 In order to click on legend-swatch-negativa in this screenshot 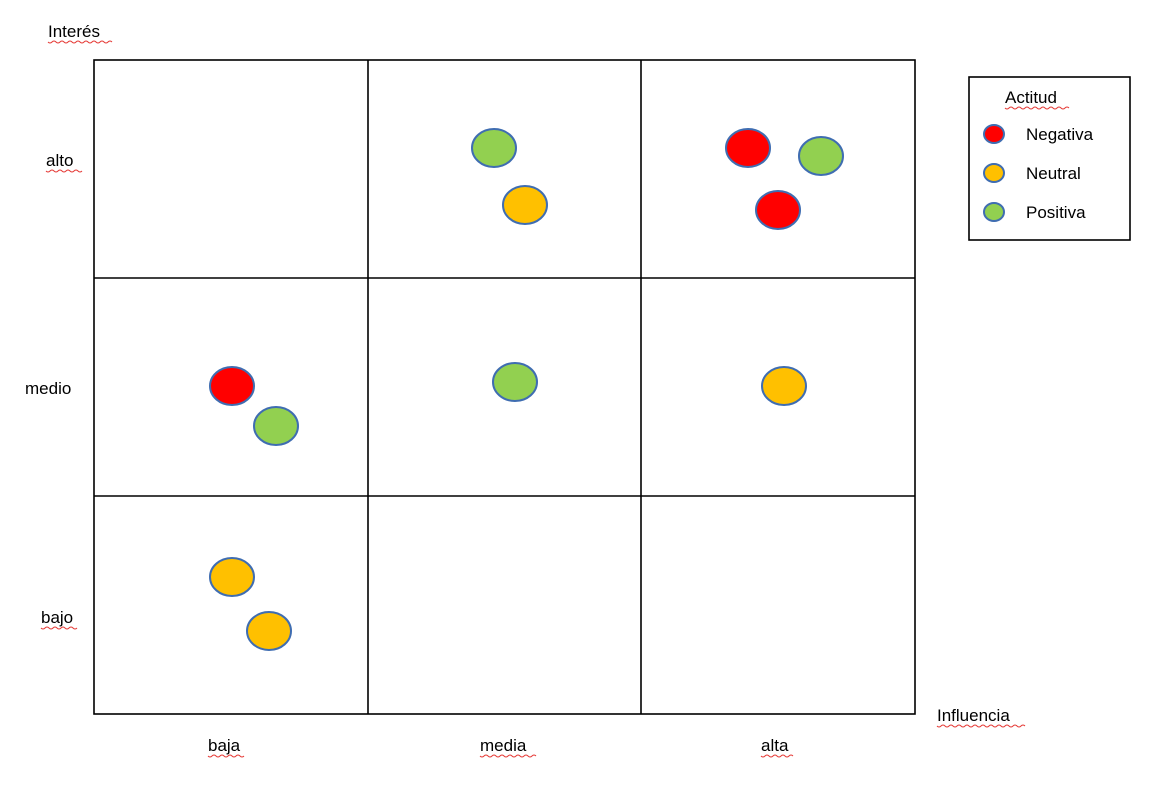, I will do `click(994, 134)`.